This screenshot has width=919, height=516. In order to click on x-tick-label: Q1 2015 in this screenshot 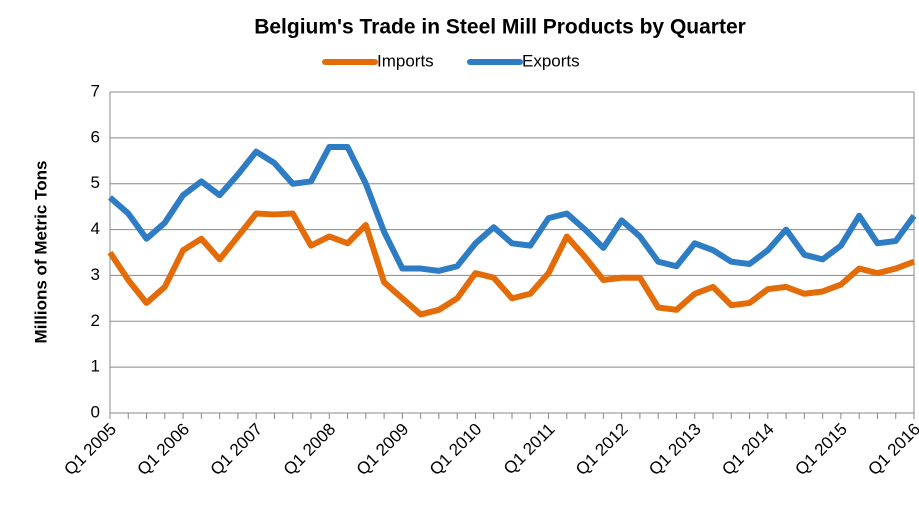, I will do `click(821, 450)`.